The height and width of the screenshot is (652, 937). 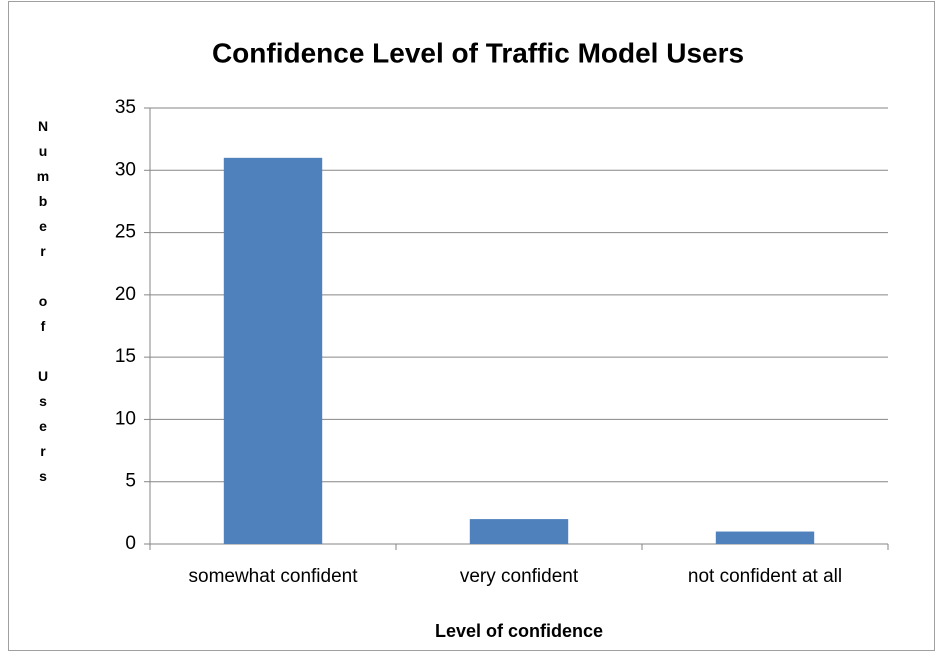 I want to click on chart-title: Confidence Level of Traffic Model Users, so click(x=478, y=52).